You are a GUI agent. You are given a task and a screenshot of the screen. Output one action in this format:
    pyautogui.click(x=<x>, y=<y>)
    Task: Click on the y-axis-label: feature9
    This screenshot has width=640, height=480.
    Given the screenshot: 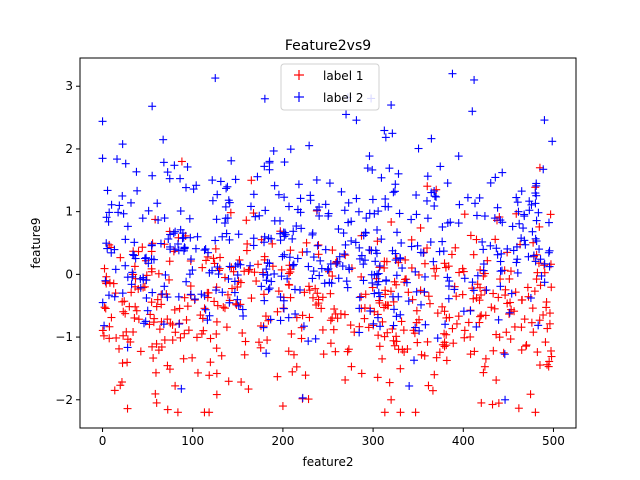 What is the action you would take?
    pyautogui.click(x=36, y=243)
    